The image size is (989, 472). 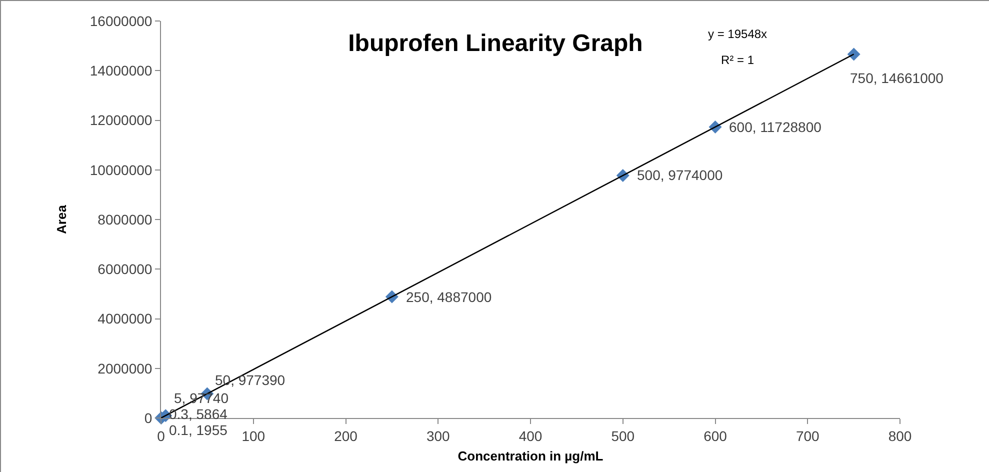 I want to click on annotation: y = 19548x, so click(x=738, y=34).